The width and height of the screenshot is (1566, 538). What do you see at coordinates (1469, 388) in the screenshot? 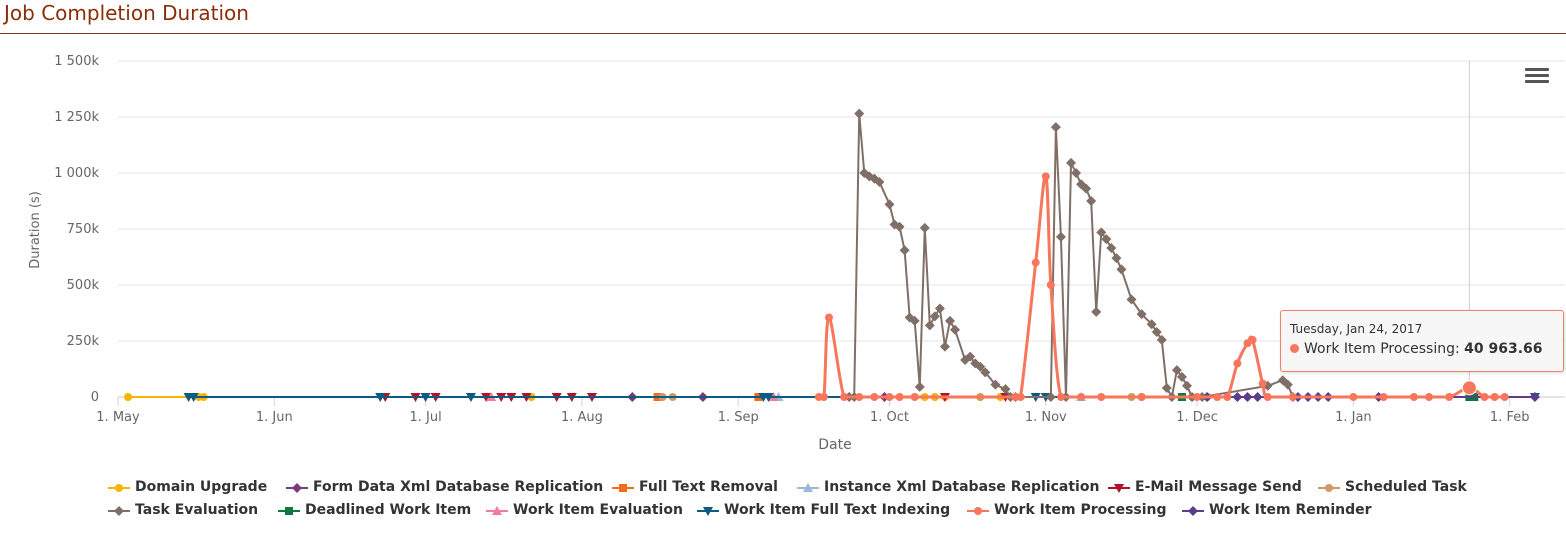
I see `hovered-point` at bounding box center [1469, 388].